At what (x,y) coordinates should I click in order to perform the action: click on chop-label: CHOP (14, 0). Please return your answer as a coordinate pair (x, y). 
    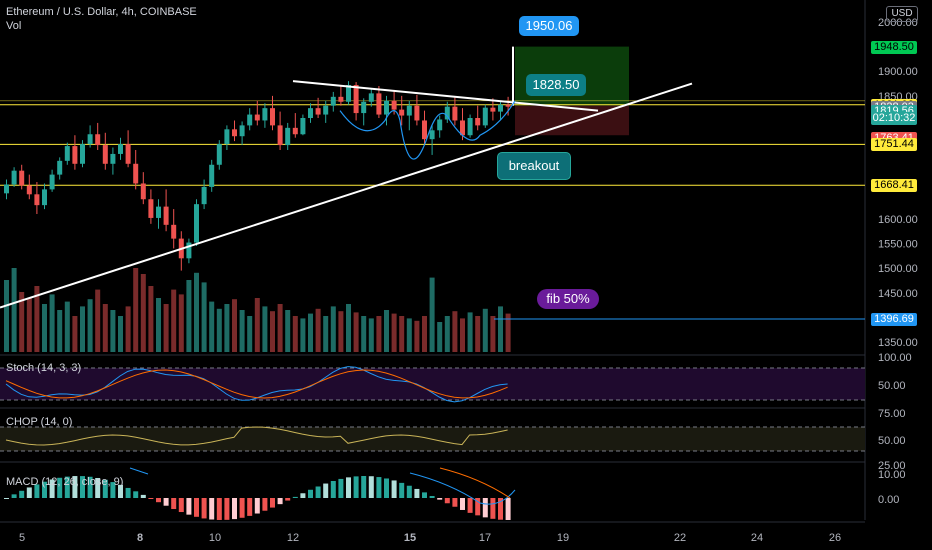
    Looking at the image, I should click on (39, 422).